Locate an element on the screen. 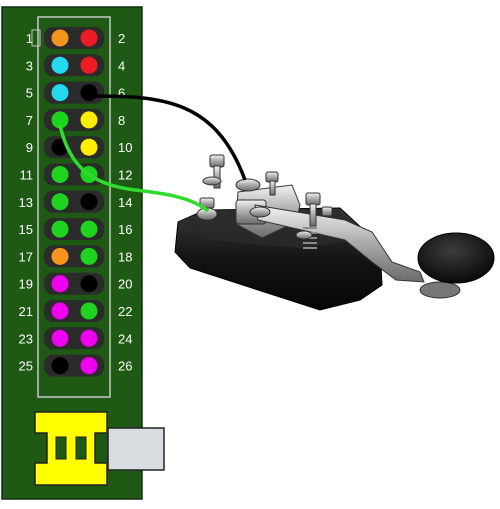  pin-number-label: 26 is located at coordinates (125, 366).